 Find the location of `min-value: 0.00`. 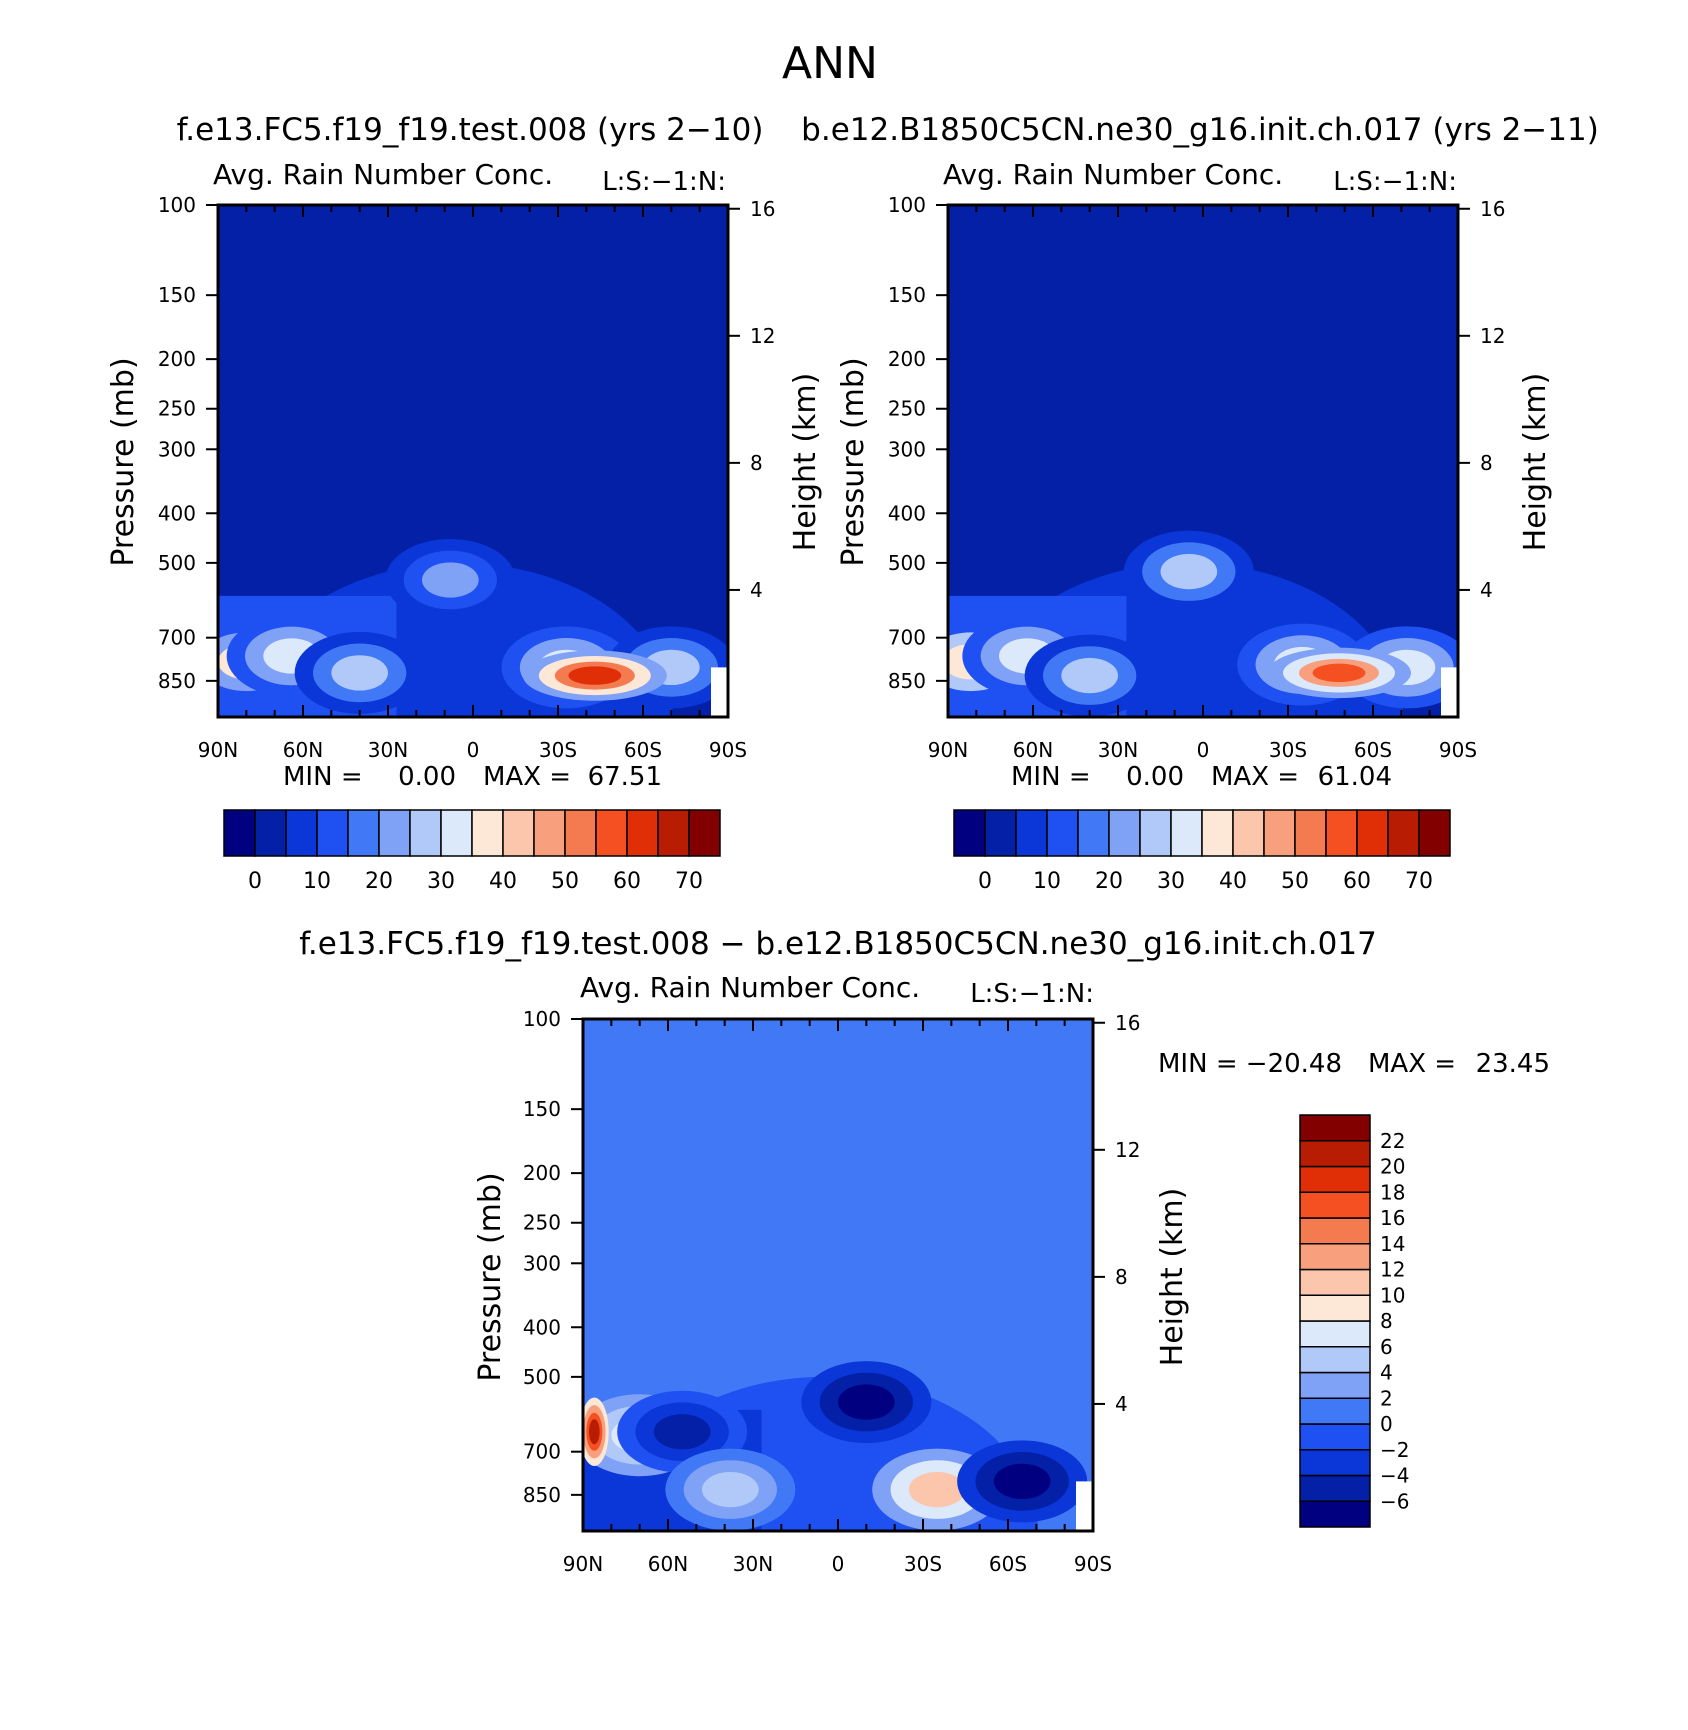

min-value: 0.00 is located at coordinates (427, 777).